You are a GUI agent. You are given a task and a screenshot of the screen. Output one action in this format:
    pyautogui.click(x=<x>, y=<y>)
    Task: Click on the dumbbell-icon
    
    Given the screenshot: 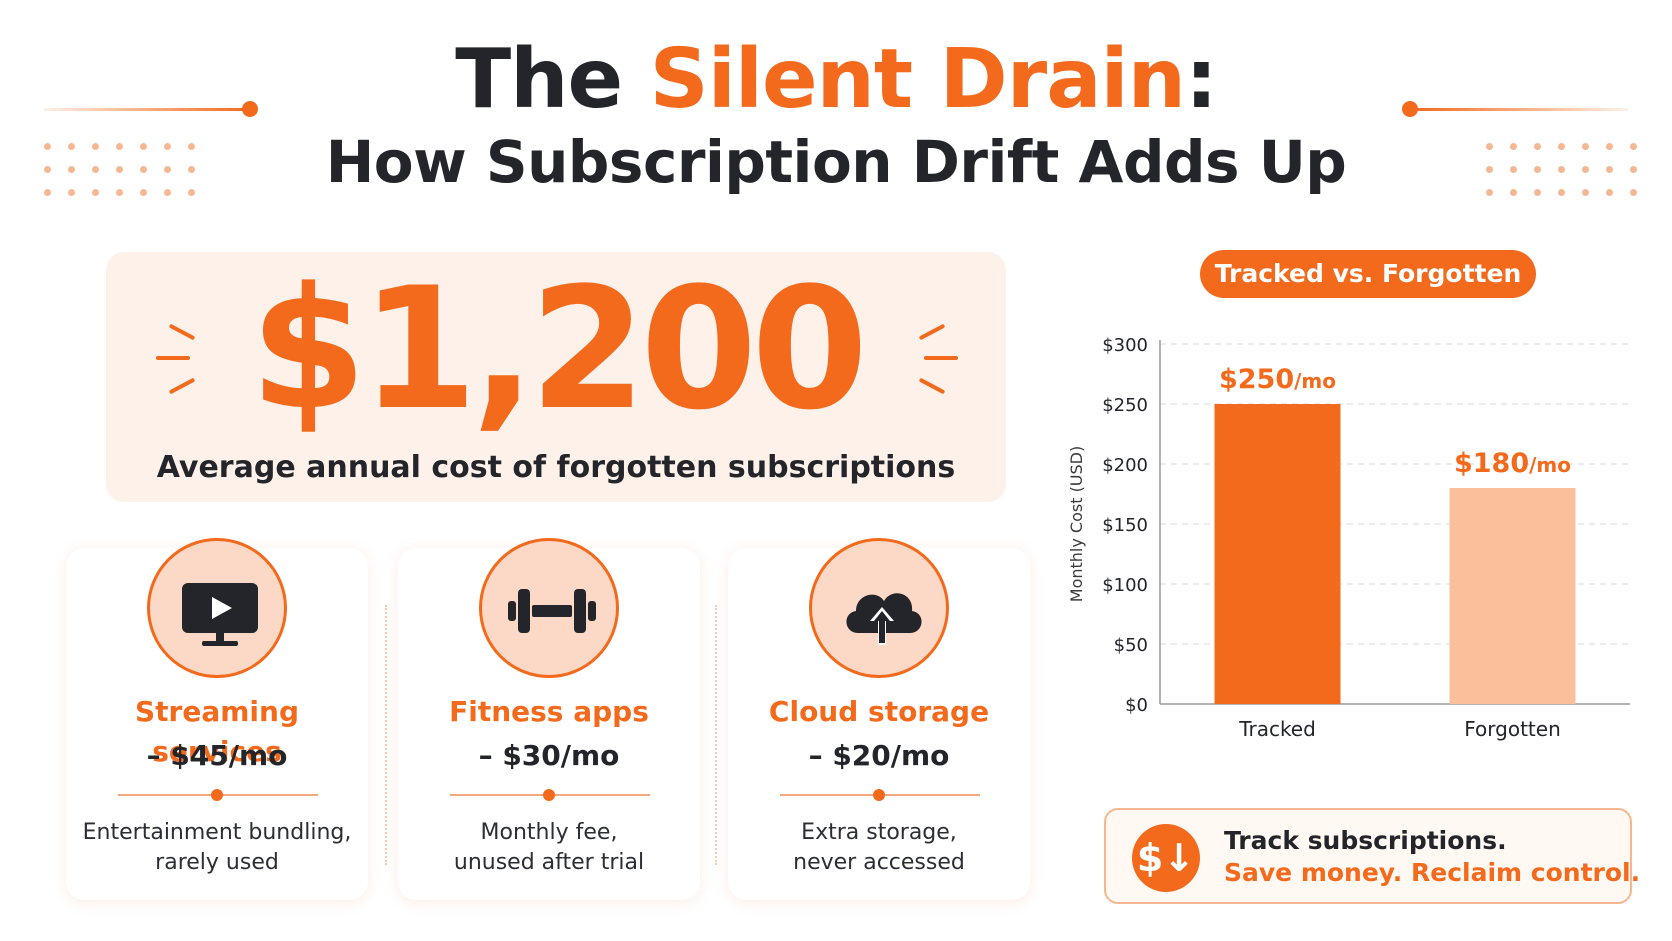 What is the action you would take?
    pyautogui.click(x=552, y=611)
    